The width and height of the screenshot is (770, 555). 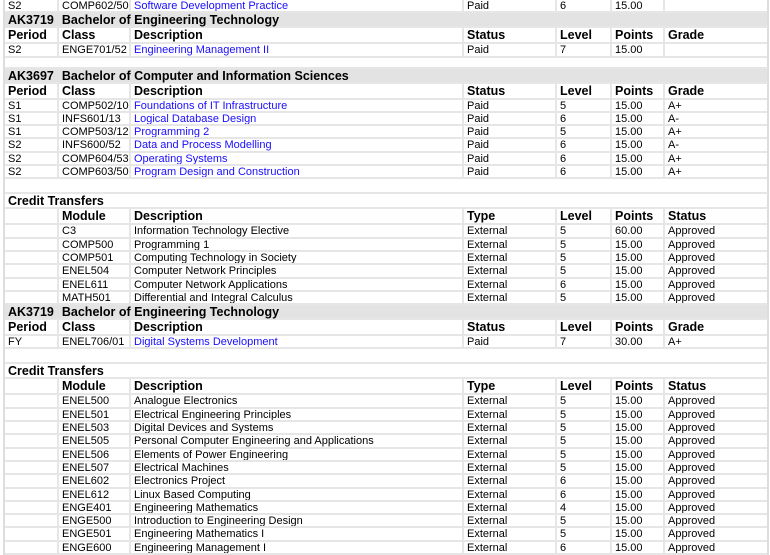 I want to click on cell-level: 4, so click(x=582, y=508).